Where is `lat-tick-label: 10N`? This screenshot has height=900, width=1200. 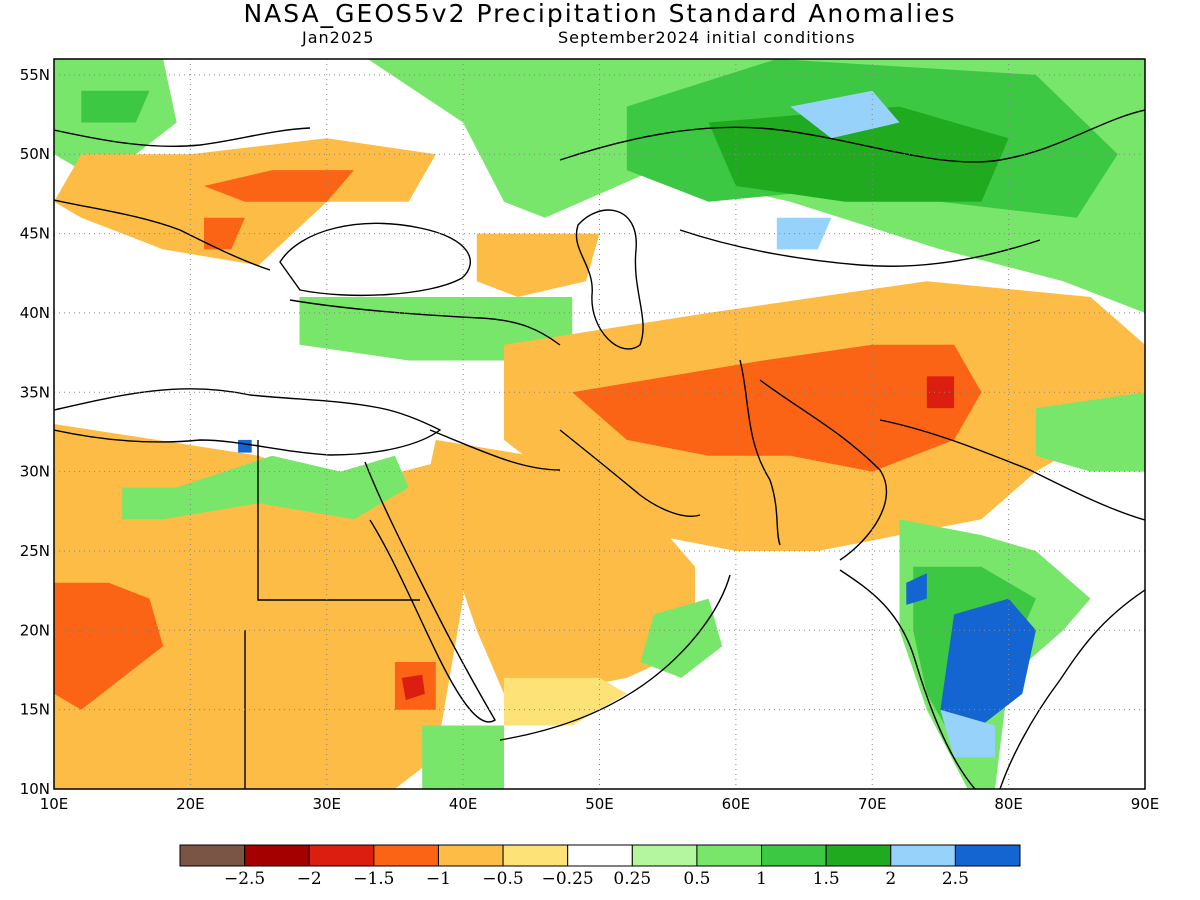 lat-tick-label: 10N is located at coordinates (35, 789).